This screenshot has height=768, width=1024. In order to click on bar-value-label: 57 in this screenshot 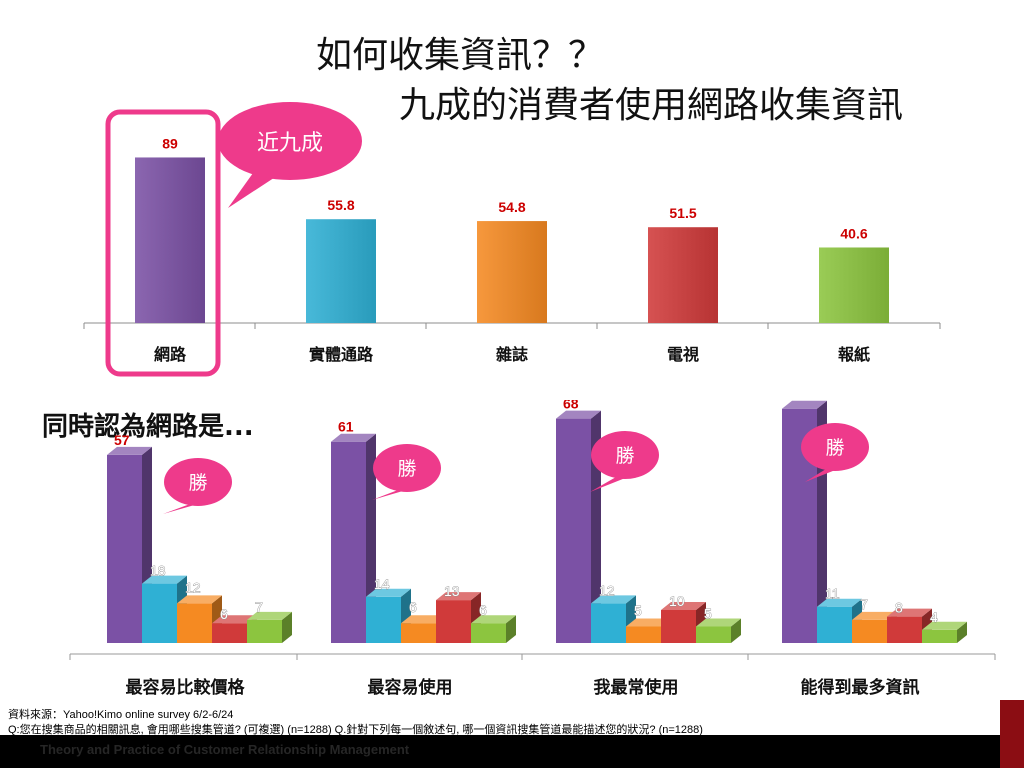, I will do `click(122, 440)`.